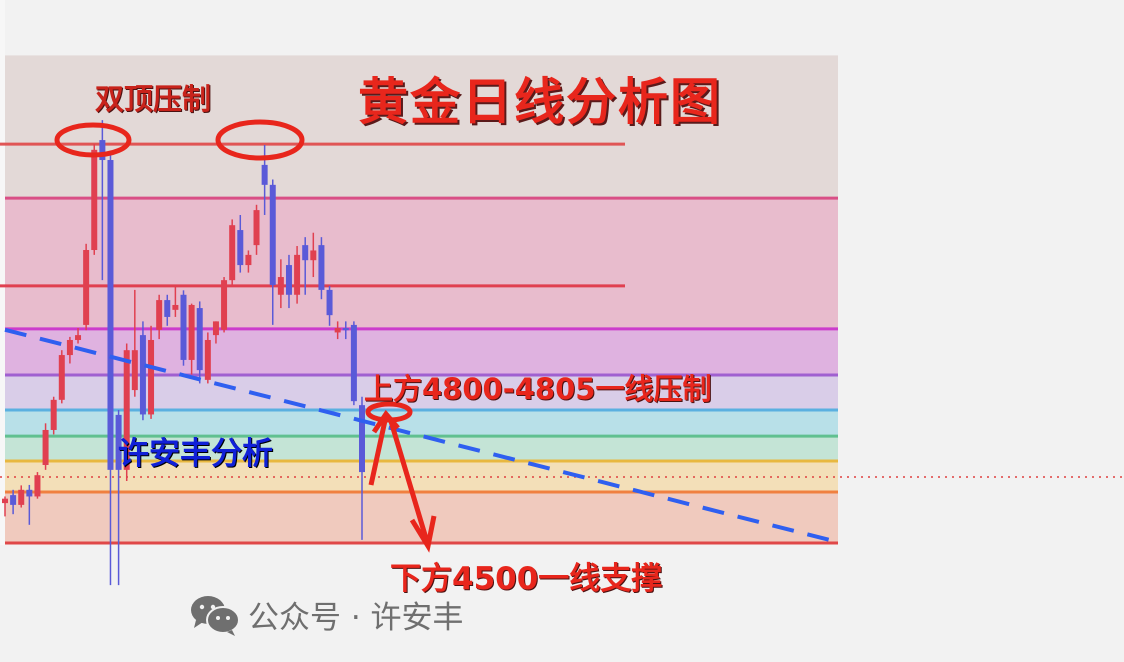  What do you see at coordinates (356, 618) in the screenshot?
I see `watermark-text: 公众号 · 许安丰` at bounding box center [356, 618].